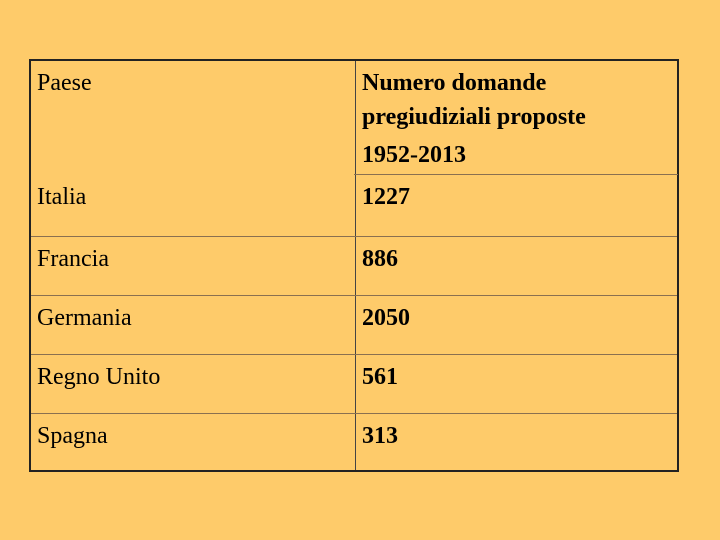  Describe the element at coordinates (380, 436) in the screenshot. I see `row-count: 313` at that location.